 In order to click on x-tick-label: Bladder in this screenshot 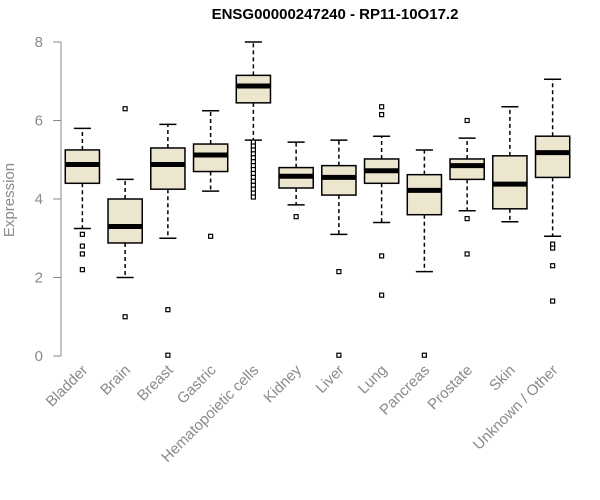, I will do `click(67, 386)`.